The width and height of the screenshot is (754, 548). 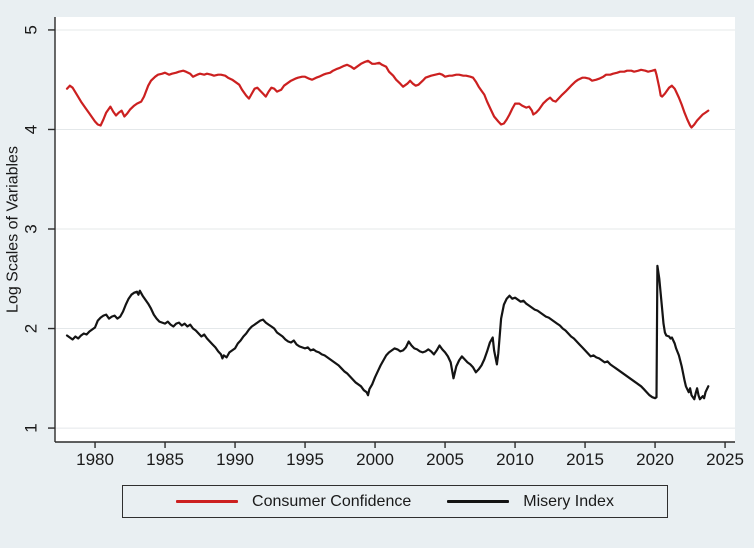 What do you see at coordinates (387, 94) in the screenshot?
I see `series-line-consumer-confidence` at bounding box center [387, 94].